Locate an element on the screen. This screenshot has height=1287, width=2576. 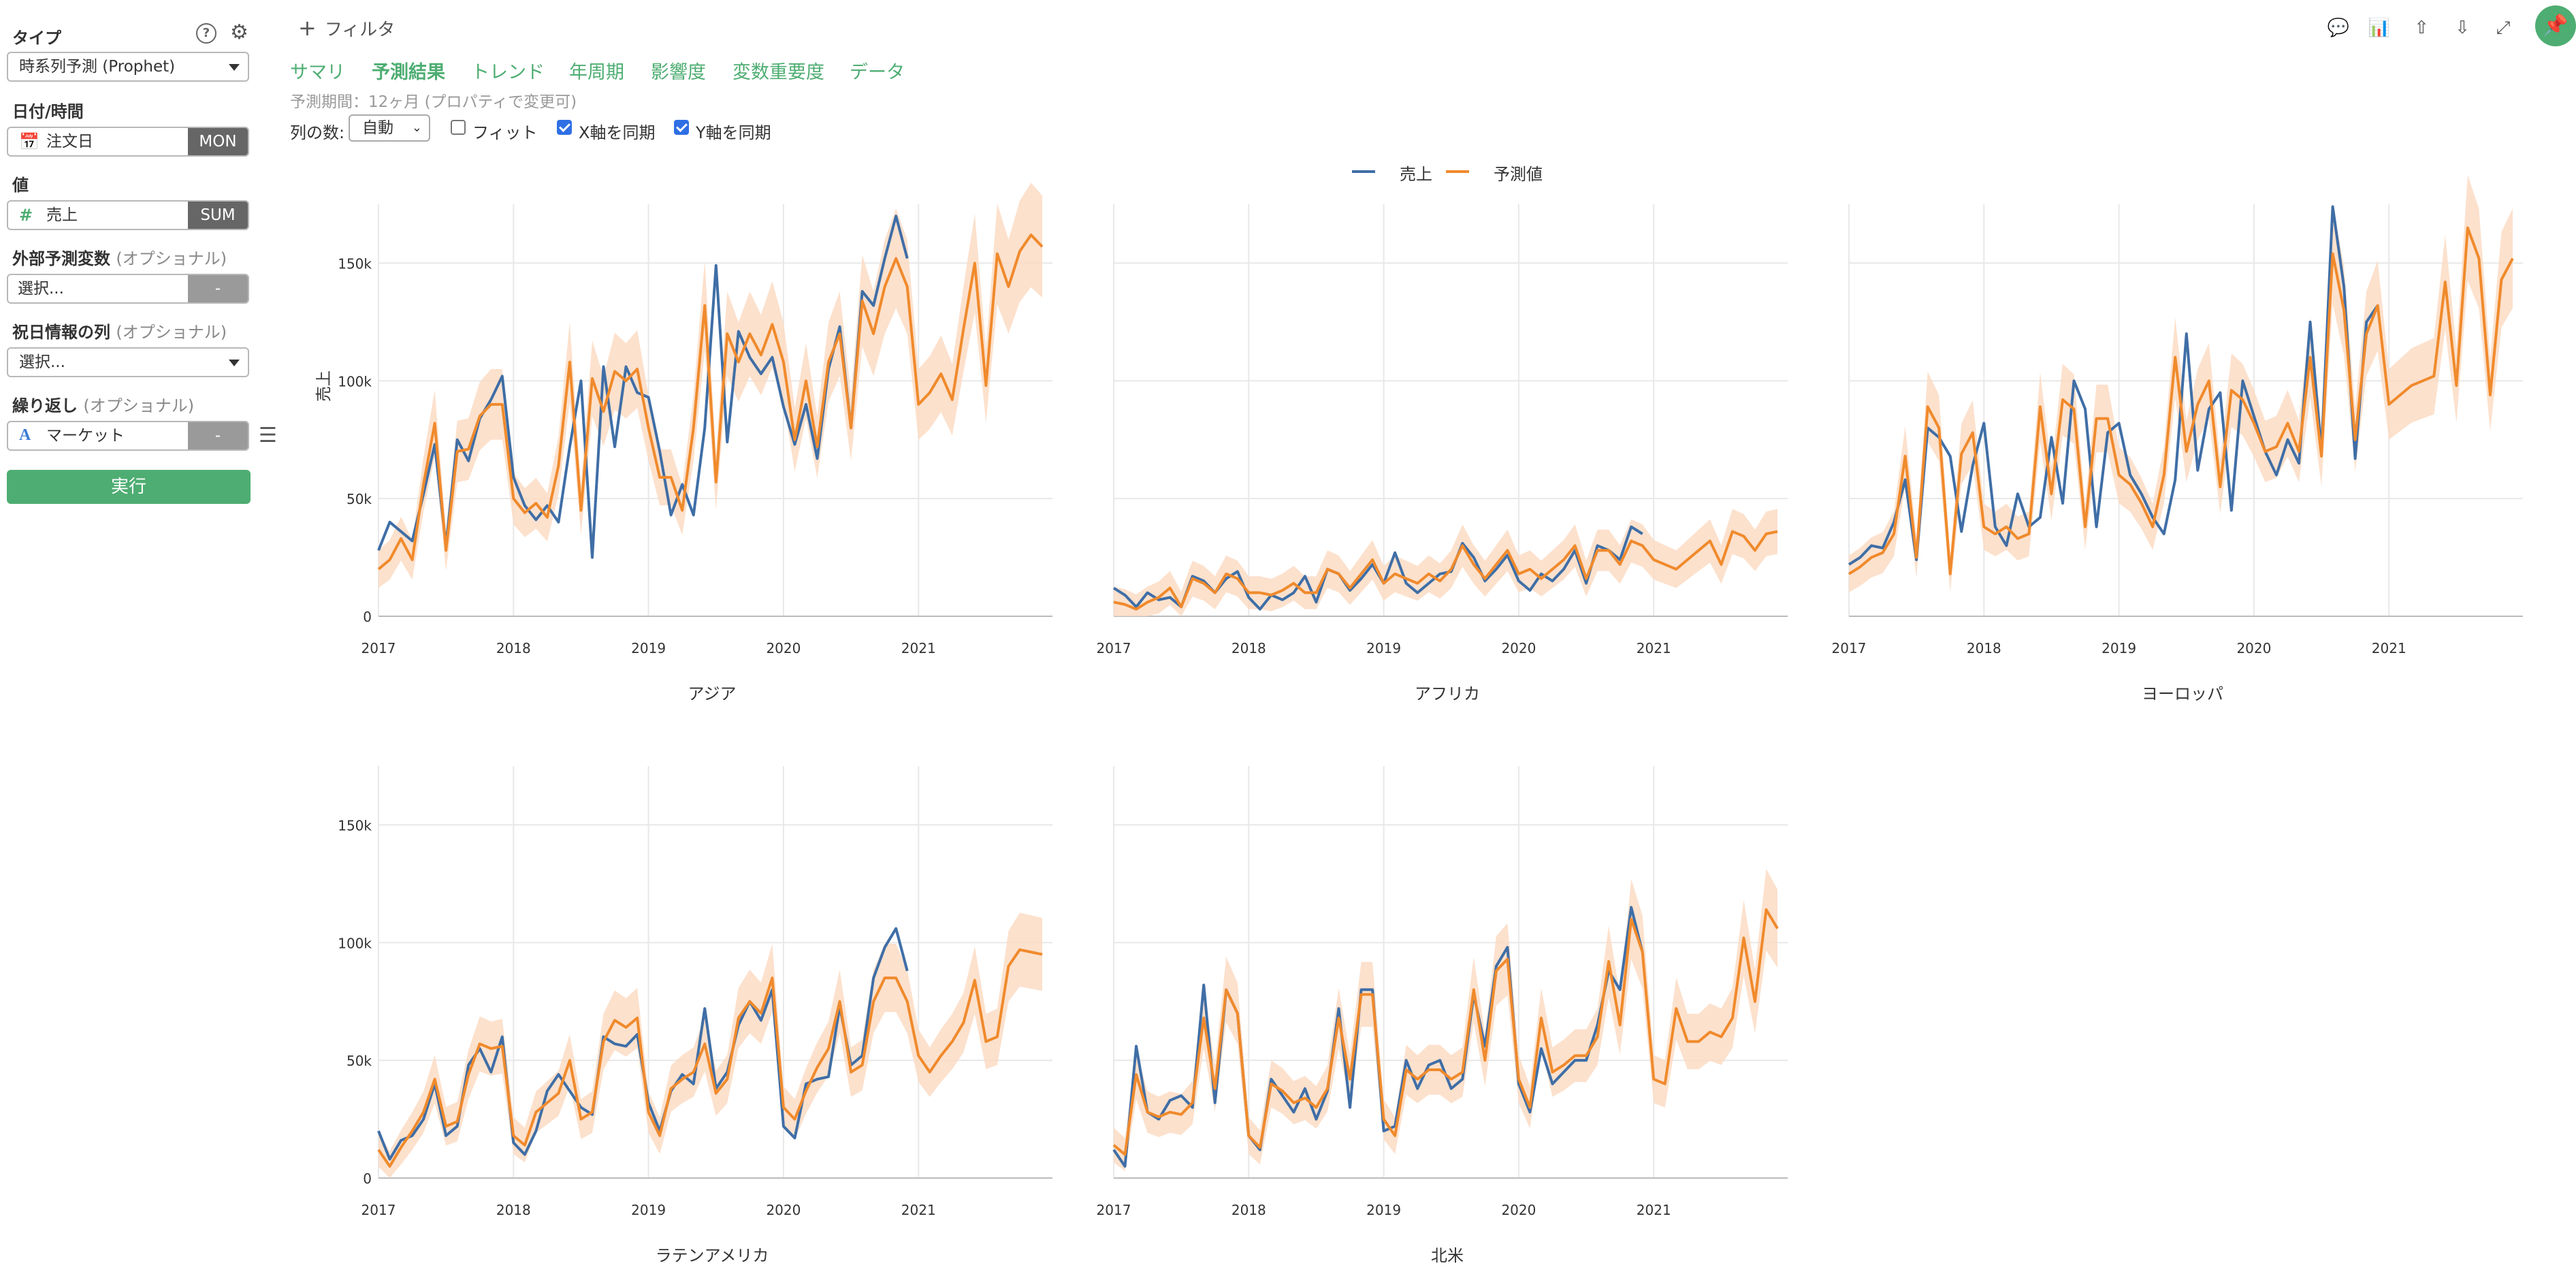
download-icon: ⇩ is located at coordinates (2463, 28).